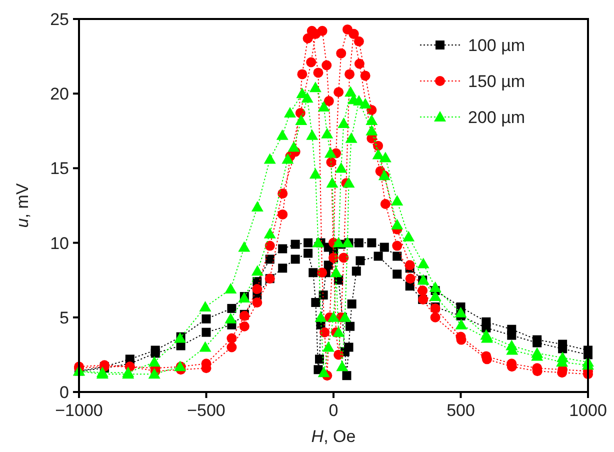  What do you see at coordinates (497, 45) in the screenshot?
I see `legend-label: 100 µm` at bounding box center [497, 45].